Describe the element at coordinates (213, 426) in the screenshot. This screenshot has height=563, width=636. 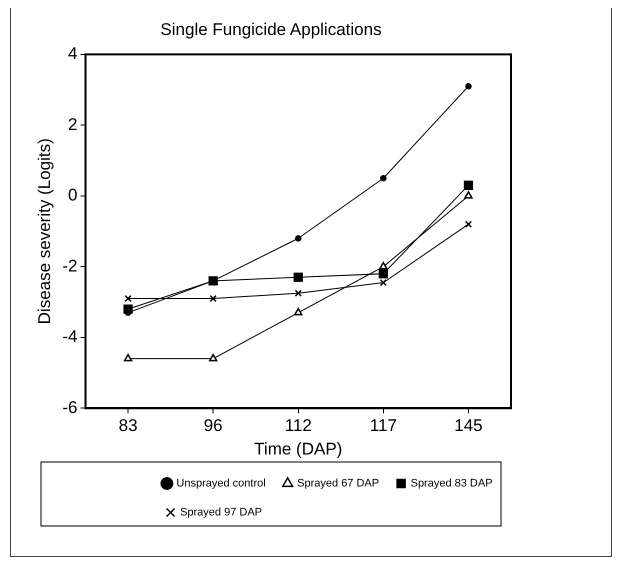
I see `x-tick-label: 96` at that location.